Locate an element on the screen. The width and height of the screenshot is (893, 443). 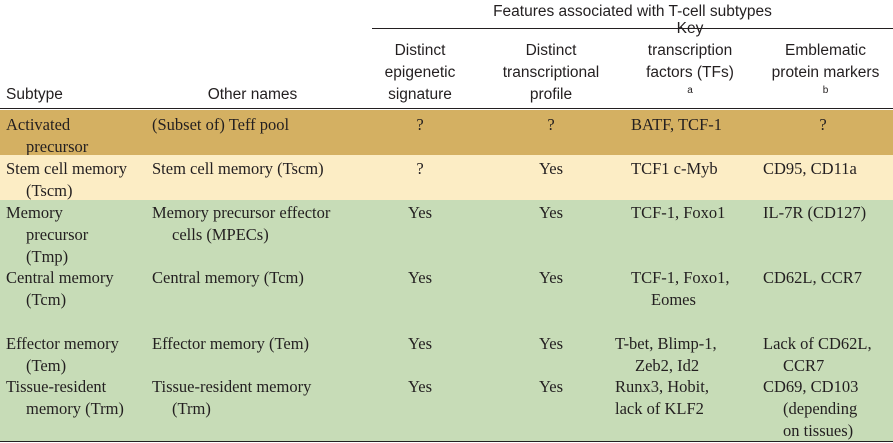
cell-subtype: Activated precursor is located at coordinates (47, 136).